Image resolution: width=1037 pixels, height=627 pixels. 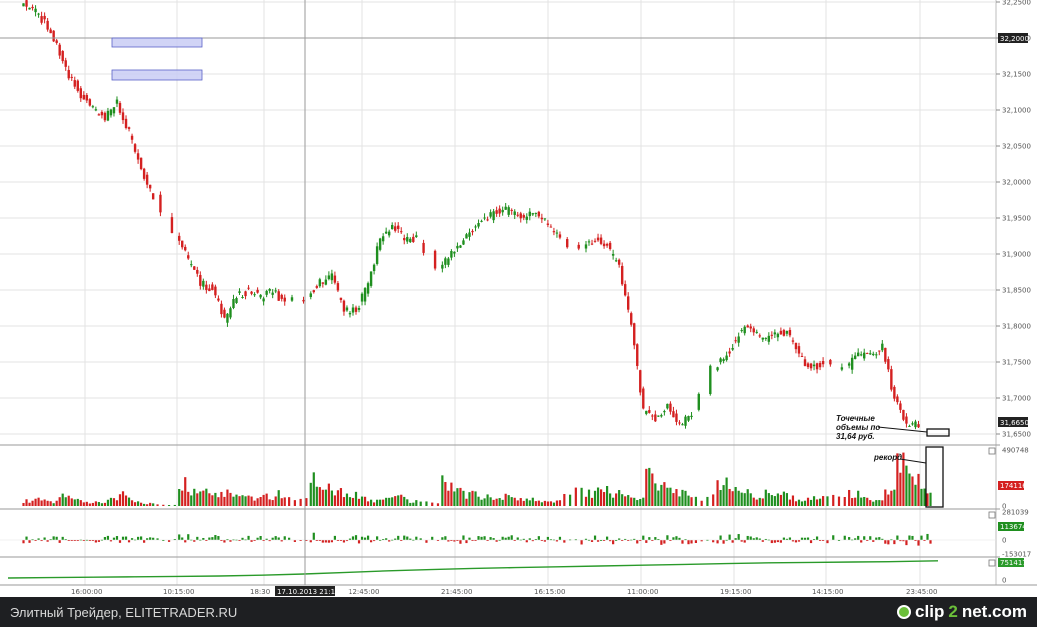 What do you see at coordinates (992, 451) in the screenshot?
I see `volume-panel-close-icon` at bounding box center [992, 451].